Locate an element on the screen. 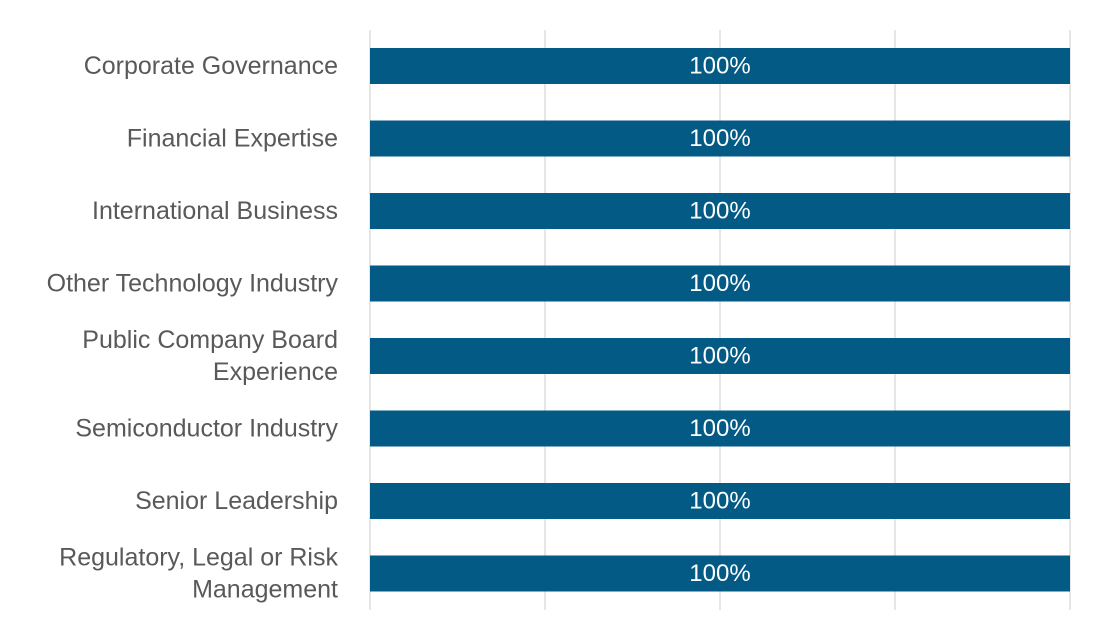 The width and height of the screenshot is (1100, 640). bar-value-label-2: 100% is located at coordinates (719, 211).